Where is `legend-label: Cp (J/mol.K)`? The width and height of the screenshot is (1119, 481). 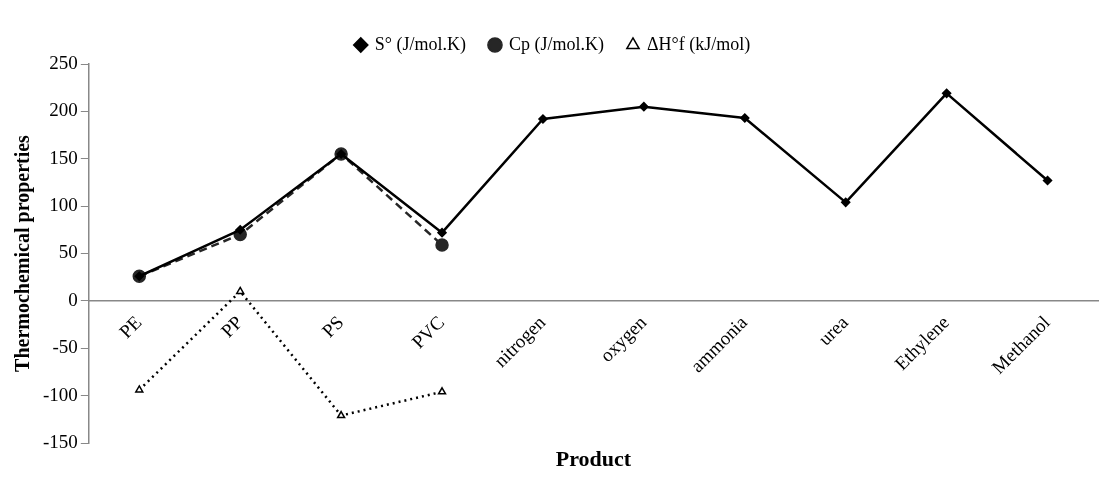
legend-label: Cp (J/mol.K) is located at coordinates (556, 44).